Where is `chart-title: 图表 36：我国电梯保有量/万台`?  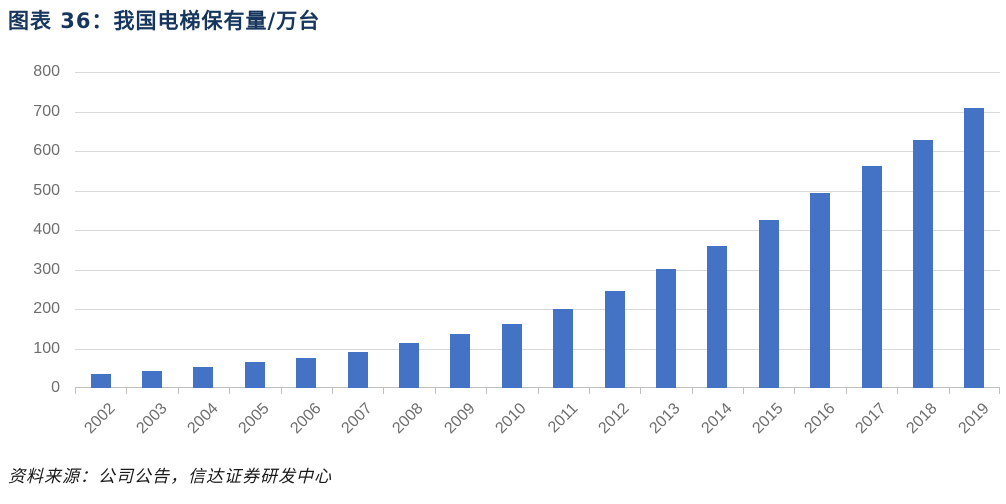 chart-title: 图表 36：我国电梯保有量/万台 is located at coordinates (164, 21).